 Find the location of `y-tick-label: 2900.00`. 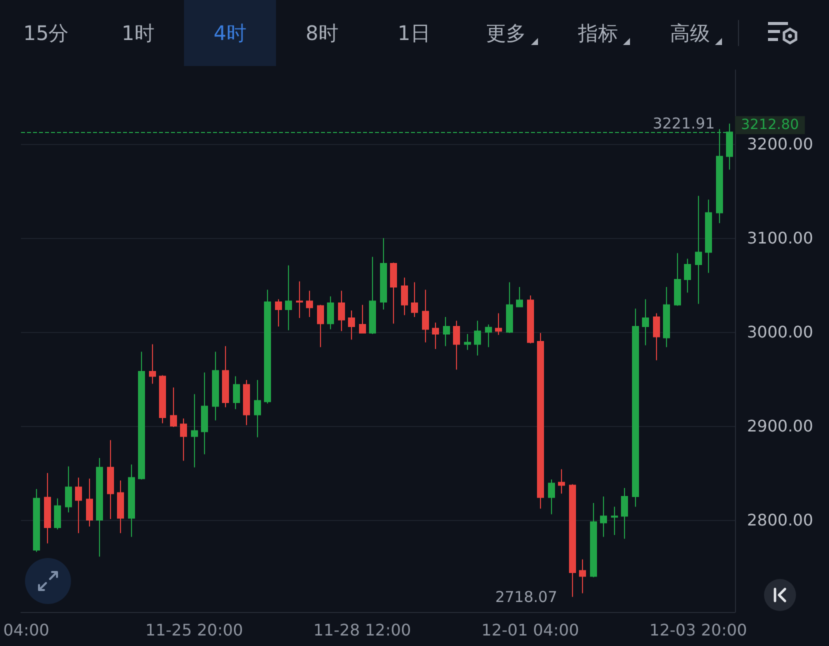

y-tick-label: 2900.00 is located at coordinates (780, 426).